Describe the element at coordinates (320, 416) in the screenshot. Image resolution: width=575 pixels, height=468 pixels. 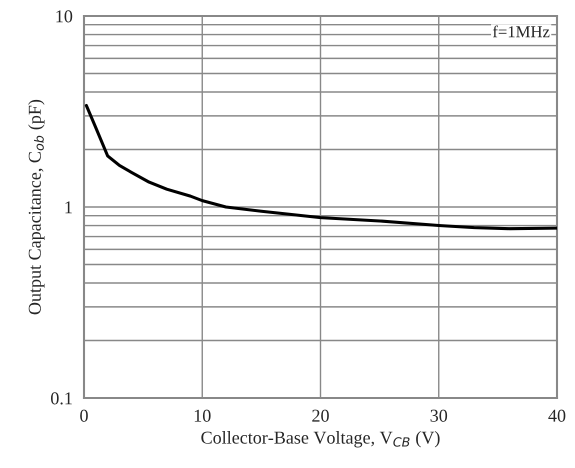
I see `x-tick-label: 20` at that location.